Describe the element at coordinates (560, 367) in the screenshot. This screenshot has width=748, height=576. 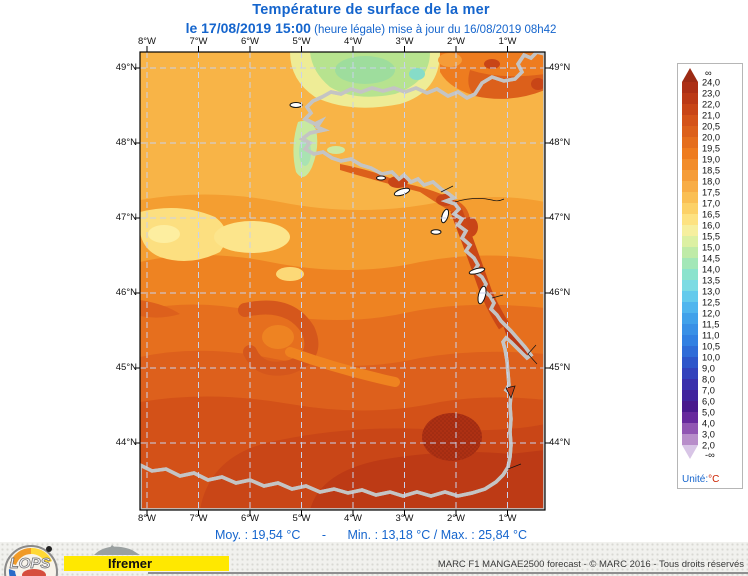
I see `lat-label-right: 45°N` at that location.